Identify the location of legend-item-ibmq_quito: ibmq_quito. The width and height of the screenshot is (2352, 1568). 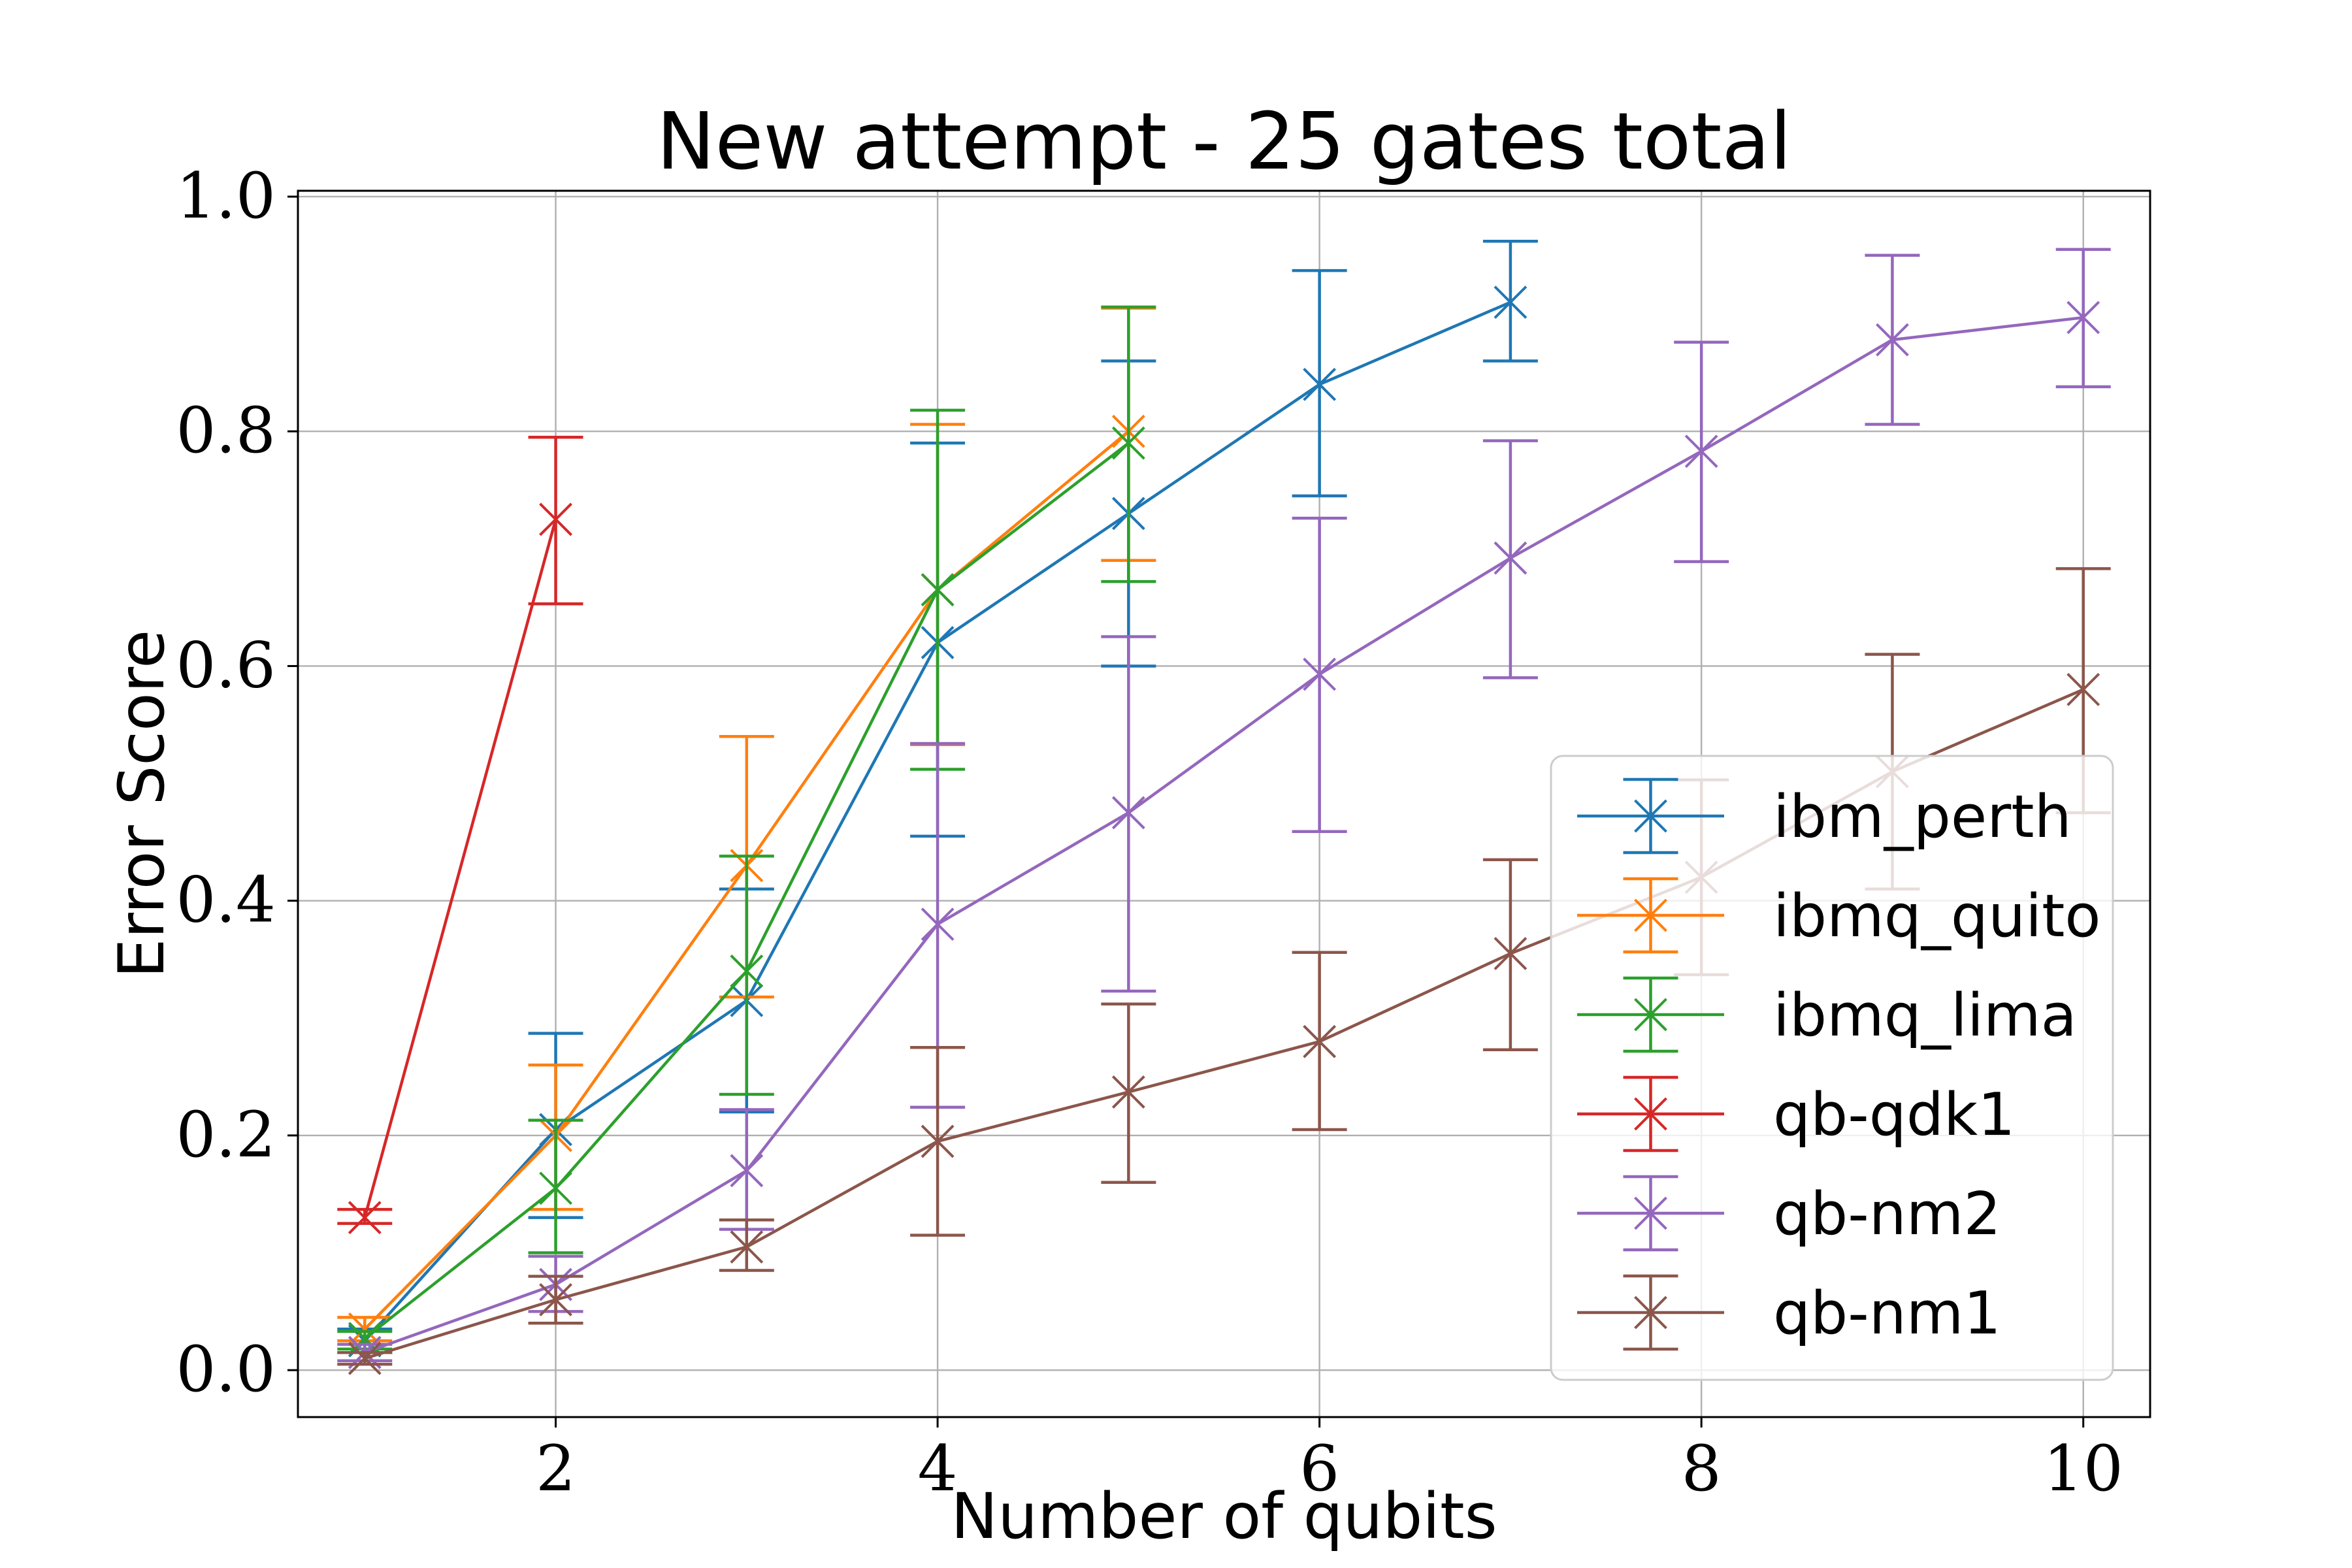
(1838, 915).